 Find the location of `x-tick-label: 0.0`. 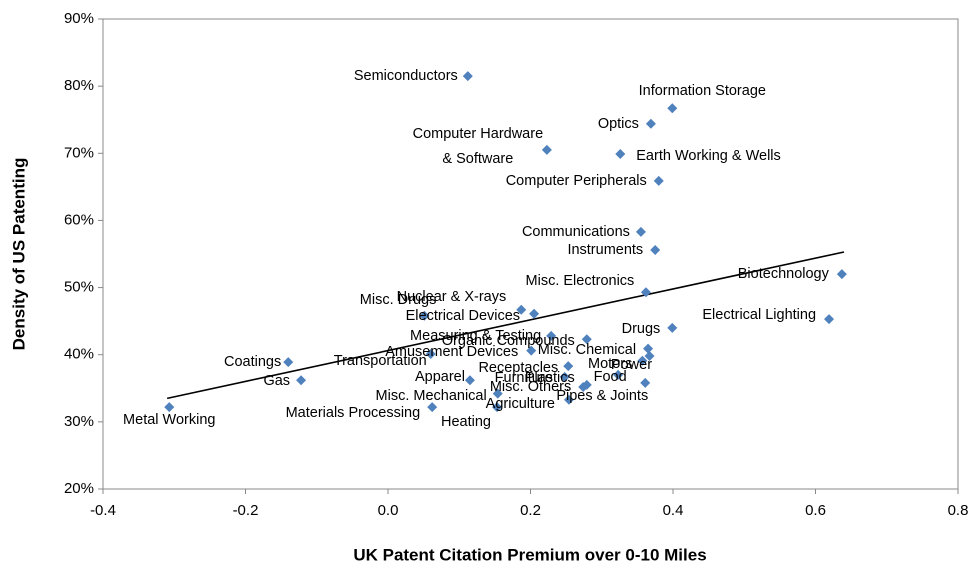

x-tick-label: 0.0 is located at coordinates (388, 510).